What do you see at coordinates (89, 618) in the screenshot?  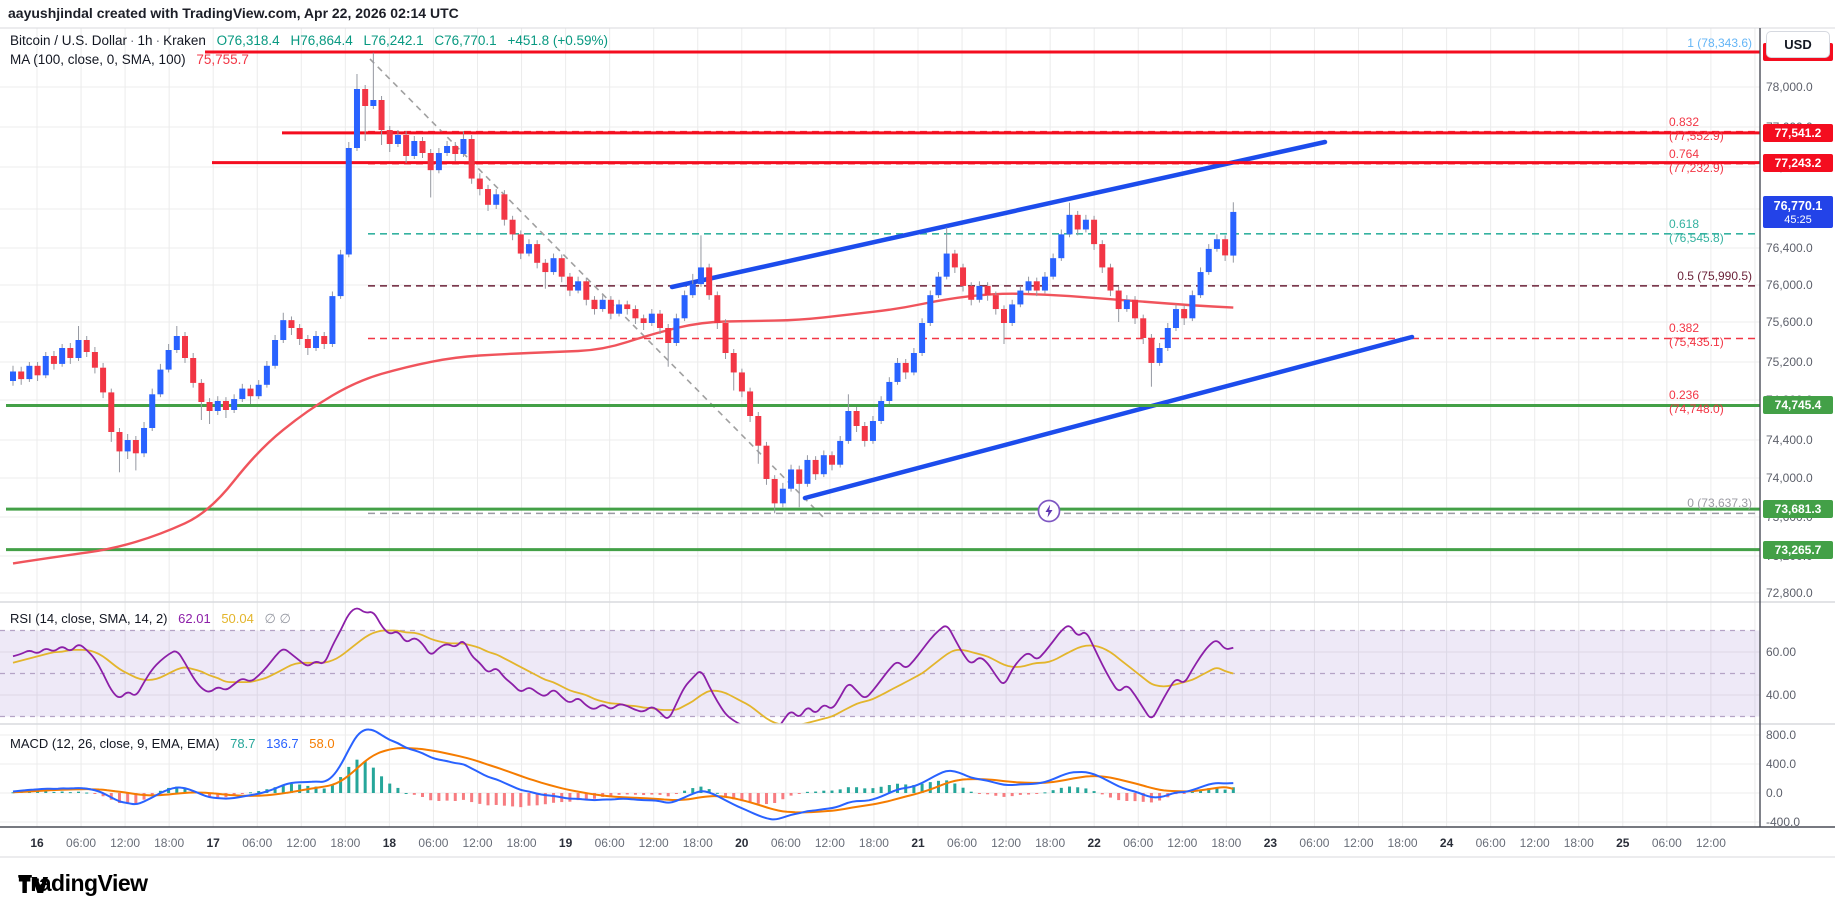 I see `rsi-label: RSI (14, close, SMA, 14, 2)` at bounding box center [89, 618].